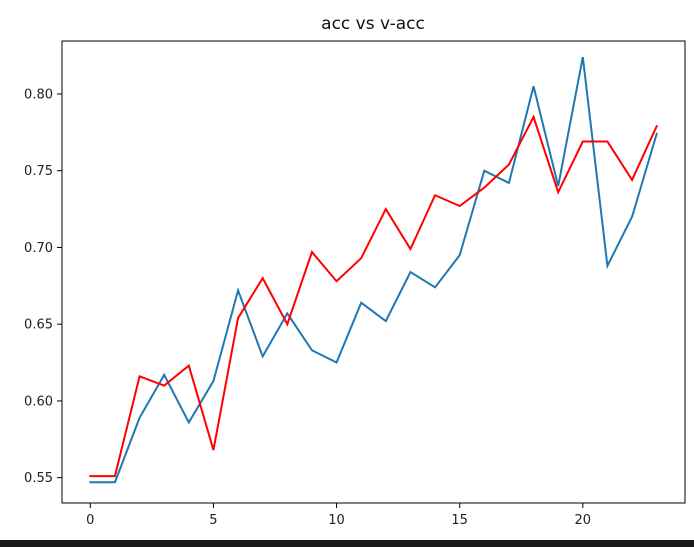  Describe the element at coordinates (90, 520) in the screenshot. I see `x-tick-label: 0` at that location.